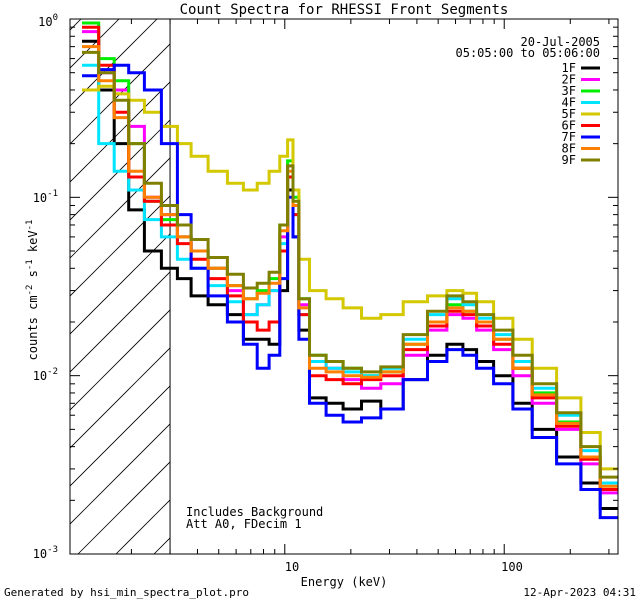 The height and width of the screenshot is (600, 640). I want to click on legend-label-5F: 5F, so click(569, 114).